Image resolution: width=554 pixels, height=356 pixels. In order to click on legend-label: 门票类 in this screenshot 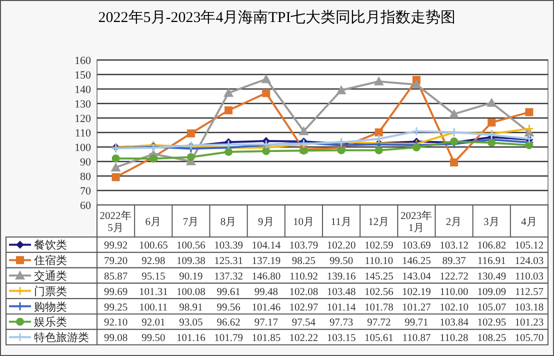, I will do `click(50, 291)`.